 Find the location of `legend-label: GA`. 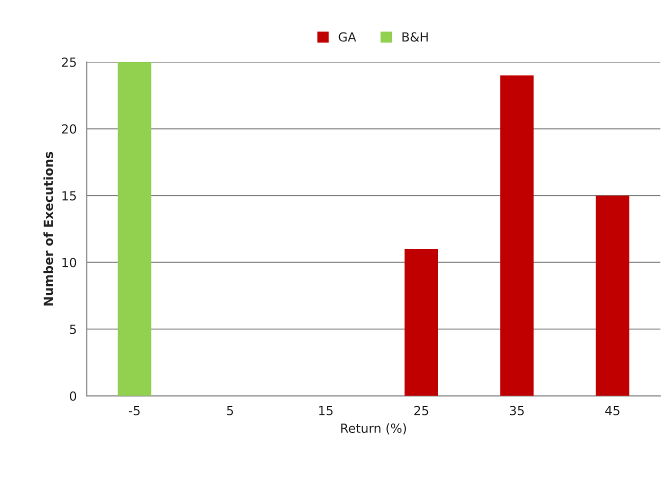

legend-label: GA is located at coordinates (347, 37).